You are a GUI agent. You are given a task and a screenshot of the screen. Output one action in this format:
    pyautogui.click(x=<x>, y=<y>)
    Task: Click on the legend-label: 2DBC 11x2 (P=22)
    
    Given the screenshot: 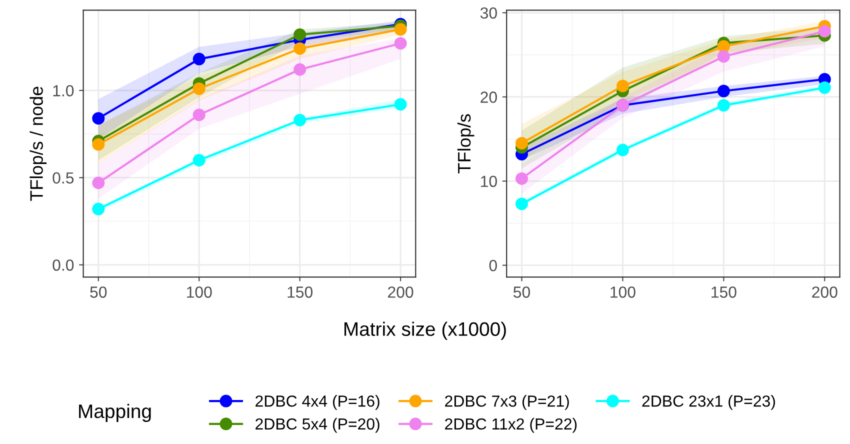 What is the action you would take?
    pyautogui.click(x=511, y=425)
    